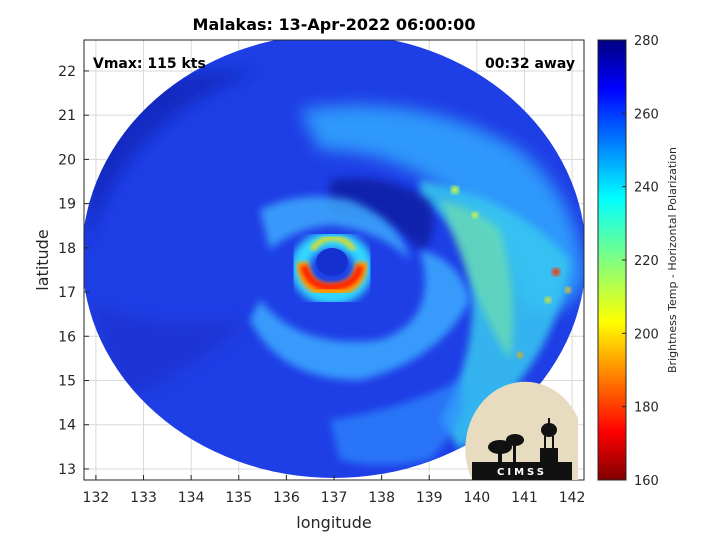 The image size is (720, 540). Describe the element at coordinates (646, 261) in the screenshot. I see `colorbar-tick-label: 220` at that location.